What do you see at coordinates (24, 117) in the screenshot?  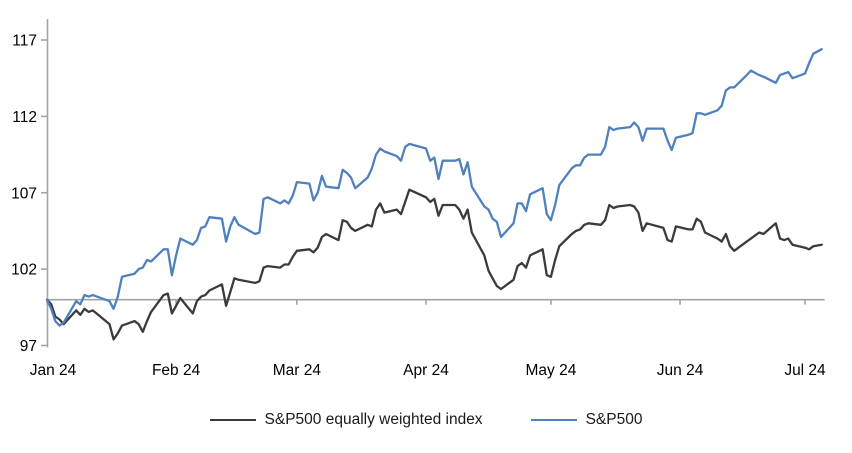 I see `y-tick-label: 112` at bounding box center [24, 117].